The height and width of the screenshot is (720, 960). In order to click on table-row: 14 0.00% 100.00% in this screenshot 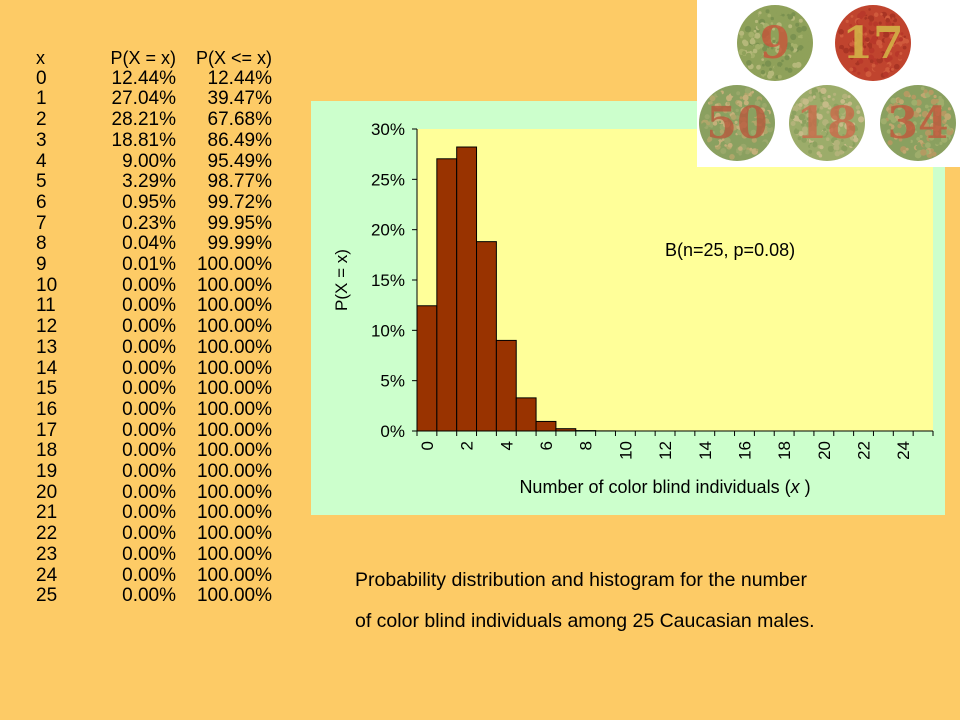, I will do `click(145, 368)`.